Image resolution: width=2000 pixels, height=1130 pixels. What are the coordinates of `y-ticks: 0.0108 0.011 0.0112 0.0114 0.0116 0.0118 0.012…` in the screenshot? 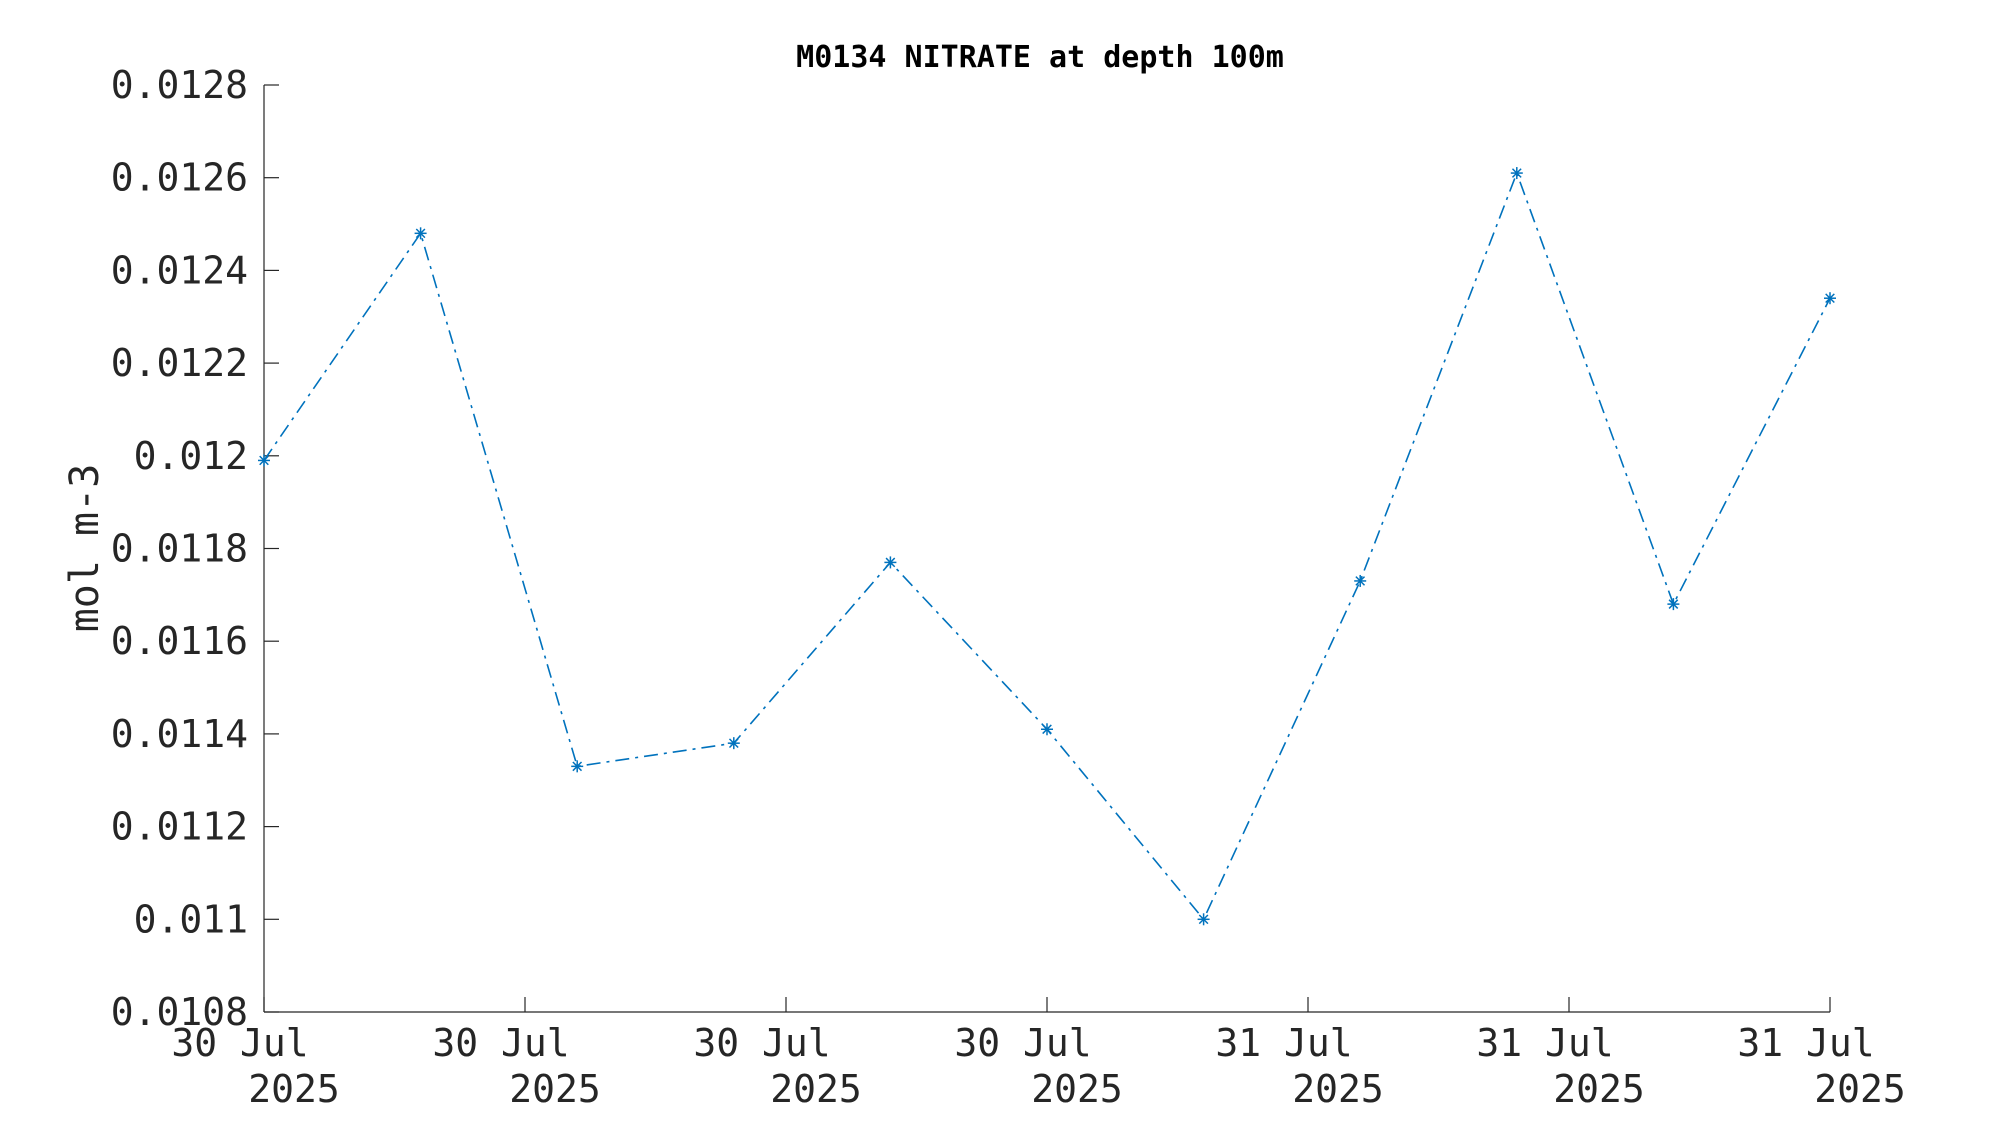 It's located at (195, 548).